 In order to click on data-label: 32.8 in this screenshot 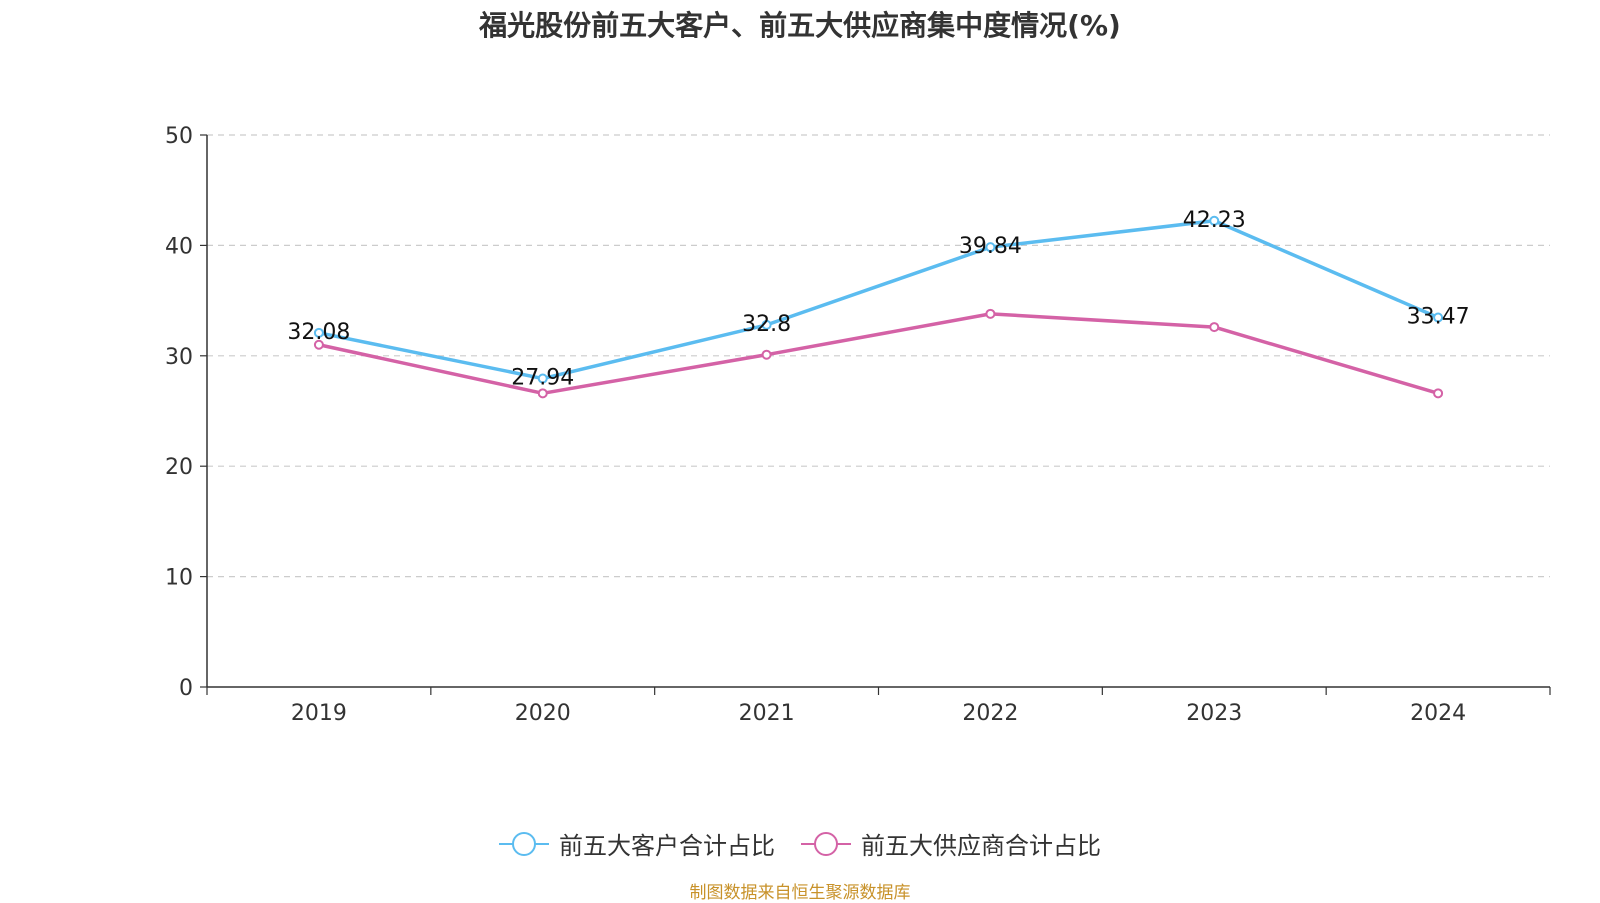, I will do `click(766, 324)`.